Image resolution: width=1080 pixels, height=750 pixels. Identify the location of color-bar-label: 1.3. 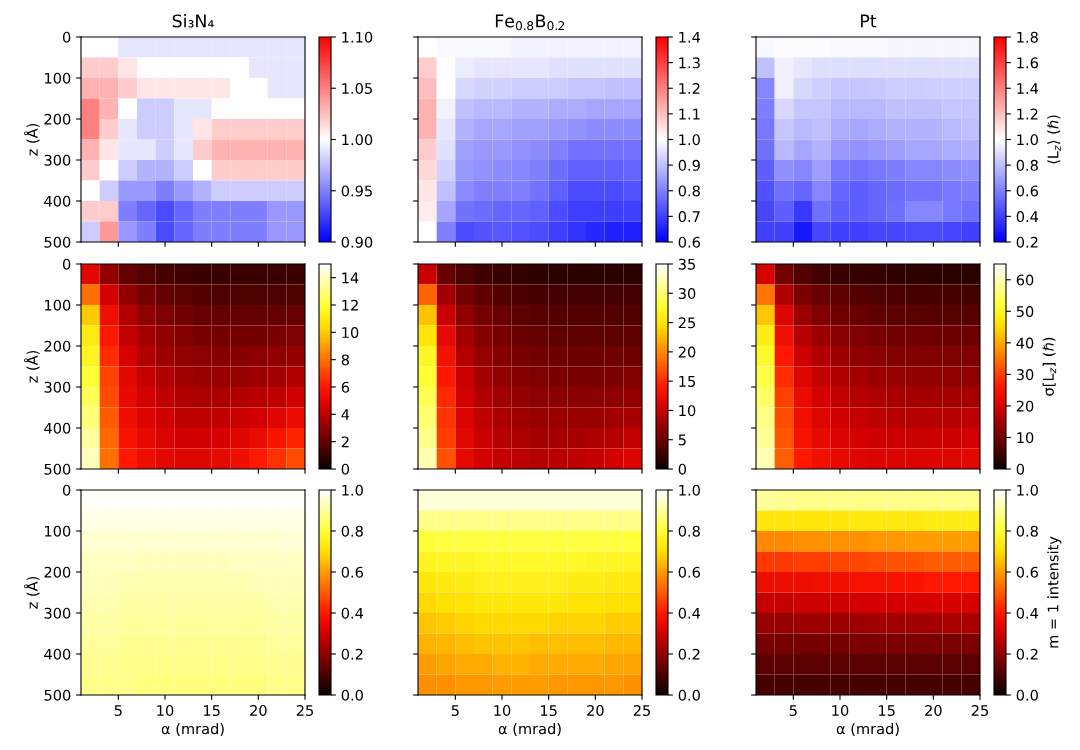
(689, 63).